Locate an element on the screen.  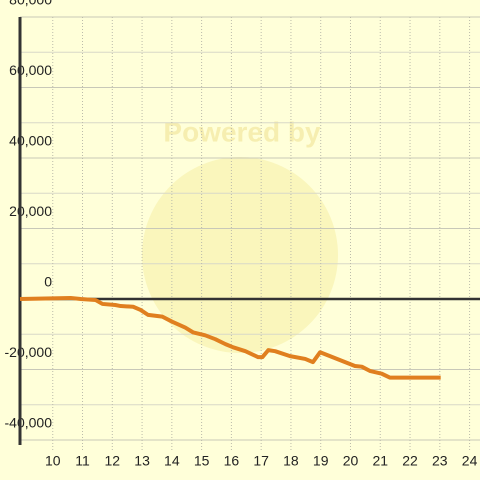
y-tick-label: 80,000 is located at coordinates (30, 4).